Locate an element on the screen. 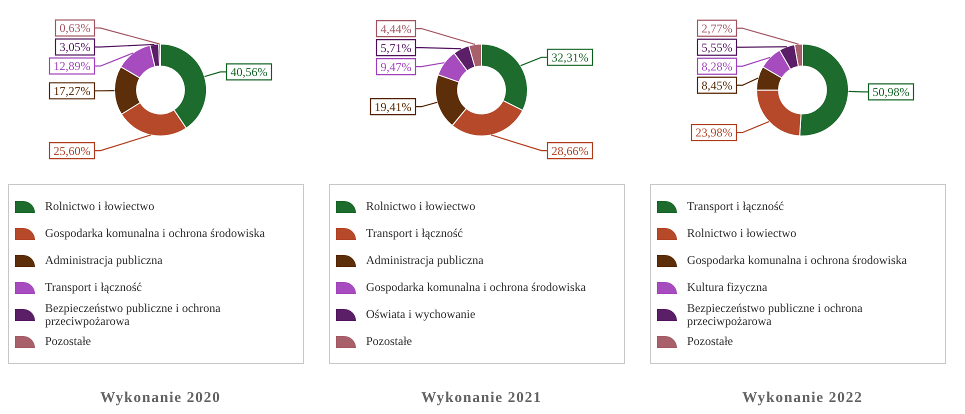 This screenshot has width=965, height=414. legend-label: Kultura fizyczna is located at coordinates (727, 287).